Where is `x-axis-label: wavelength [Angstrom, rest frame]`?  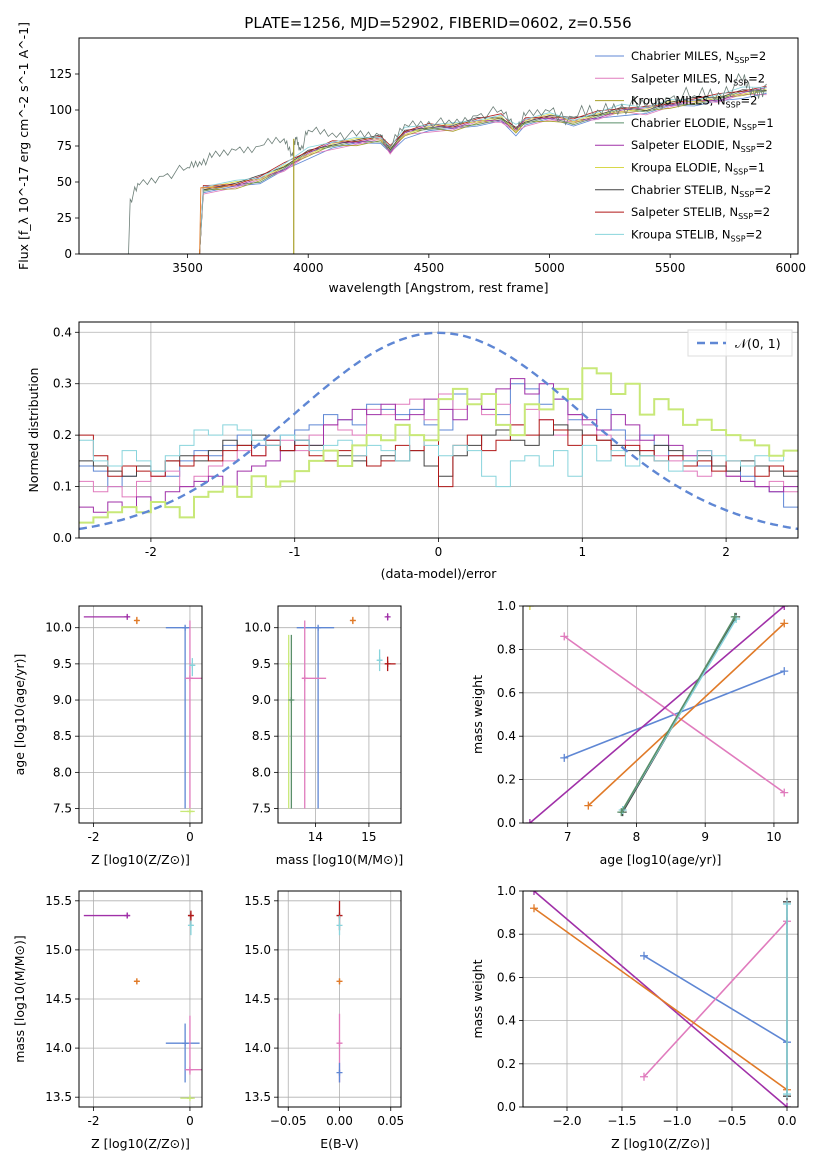 x-axis-label: wavelength [Angstrom, rest frame] is located at coordinates (438, 287).